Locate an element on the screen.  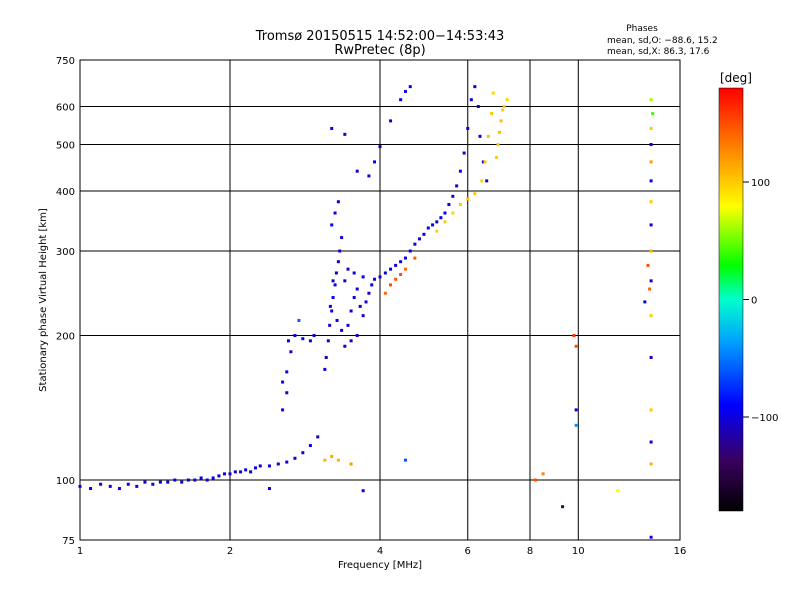
y-tick-label: 600 is located at coordinates (65, 108).